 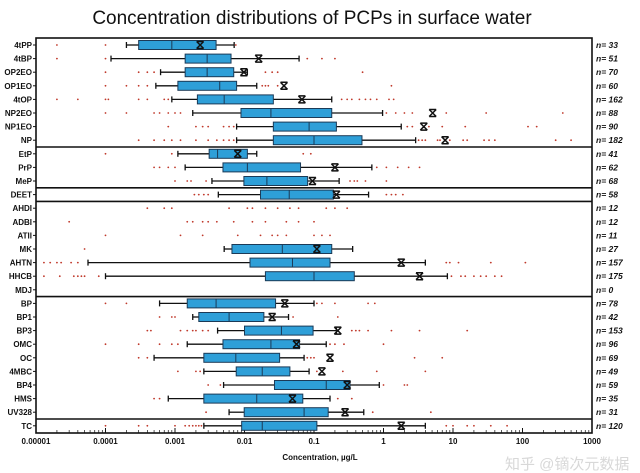 I want to click on category-label-PrP: PrP, so click(x=25, y=167).